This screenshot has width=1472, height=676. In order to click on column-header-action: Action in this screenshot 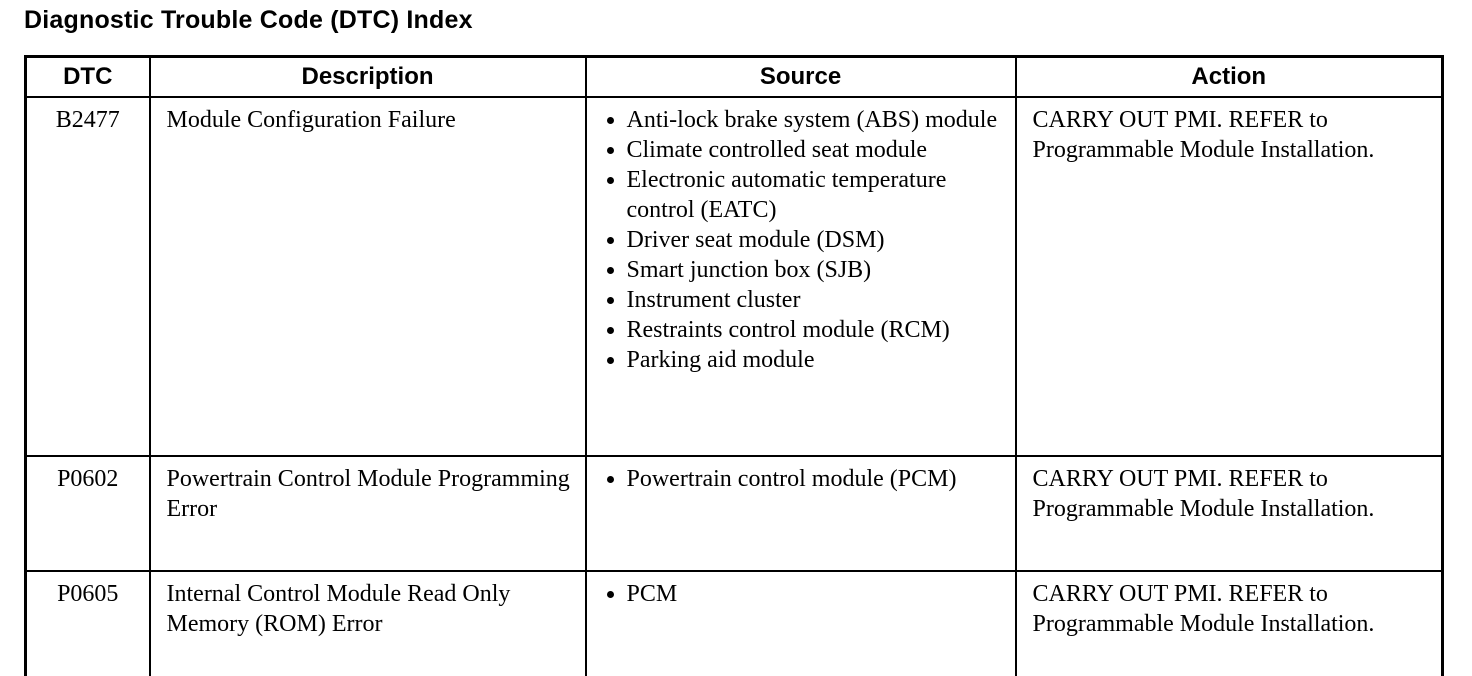, I will do `click(1229, 76)`.